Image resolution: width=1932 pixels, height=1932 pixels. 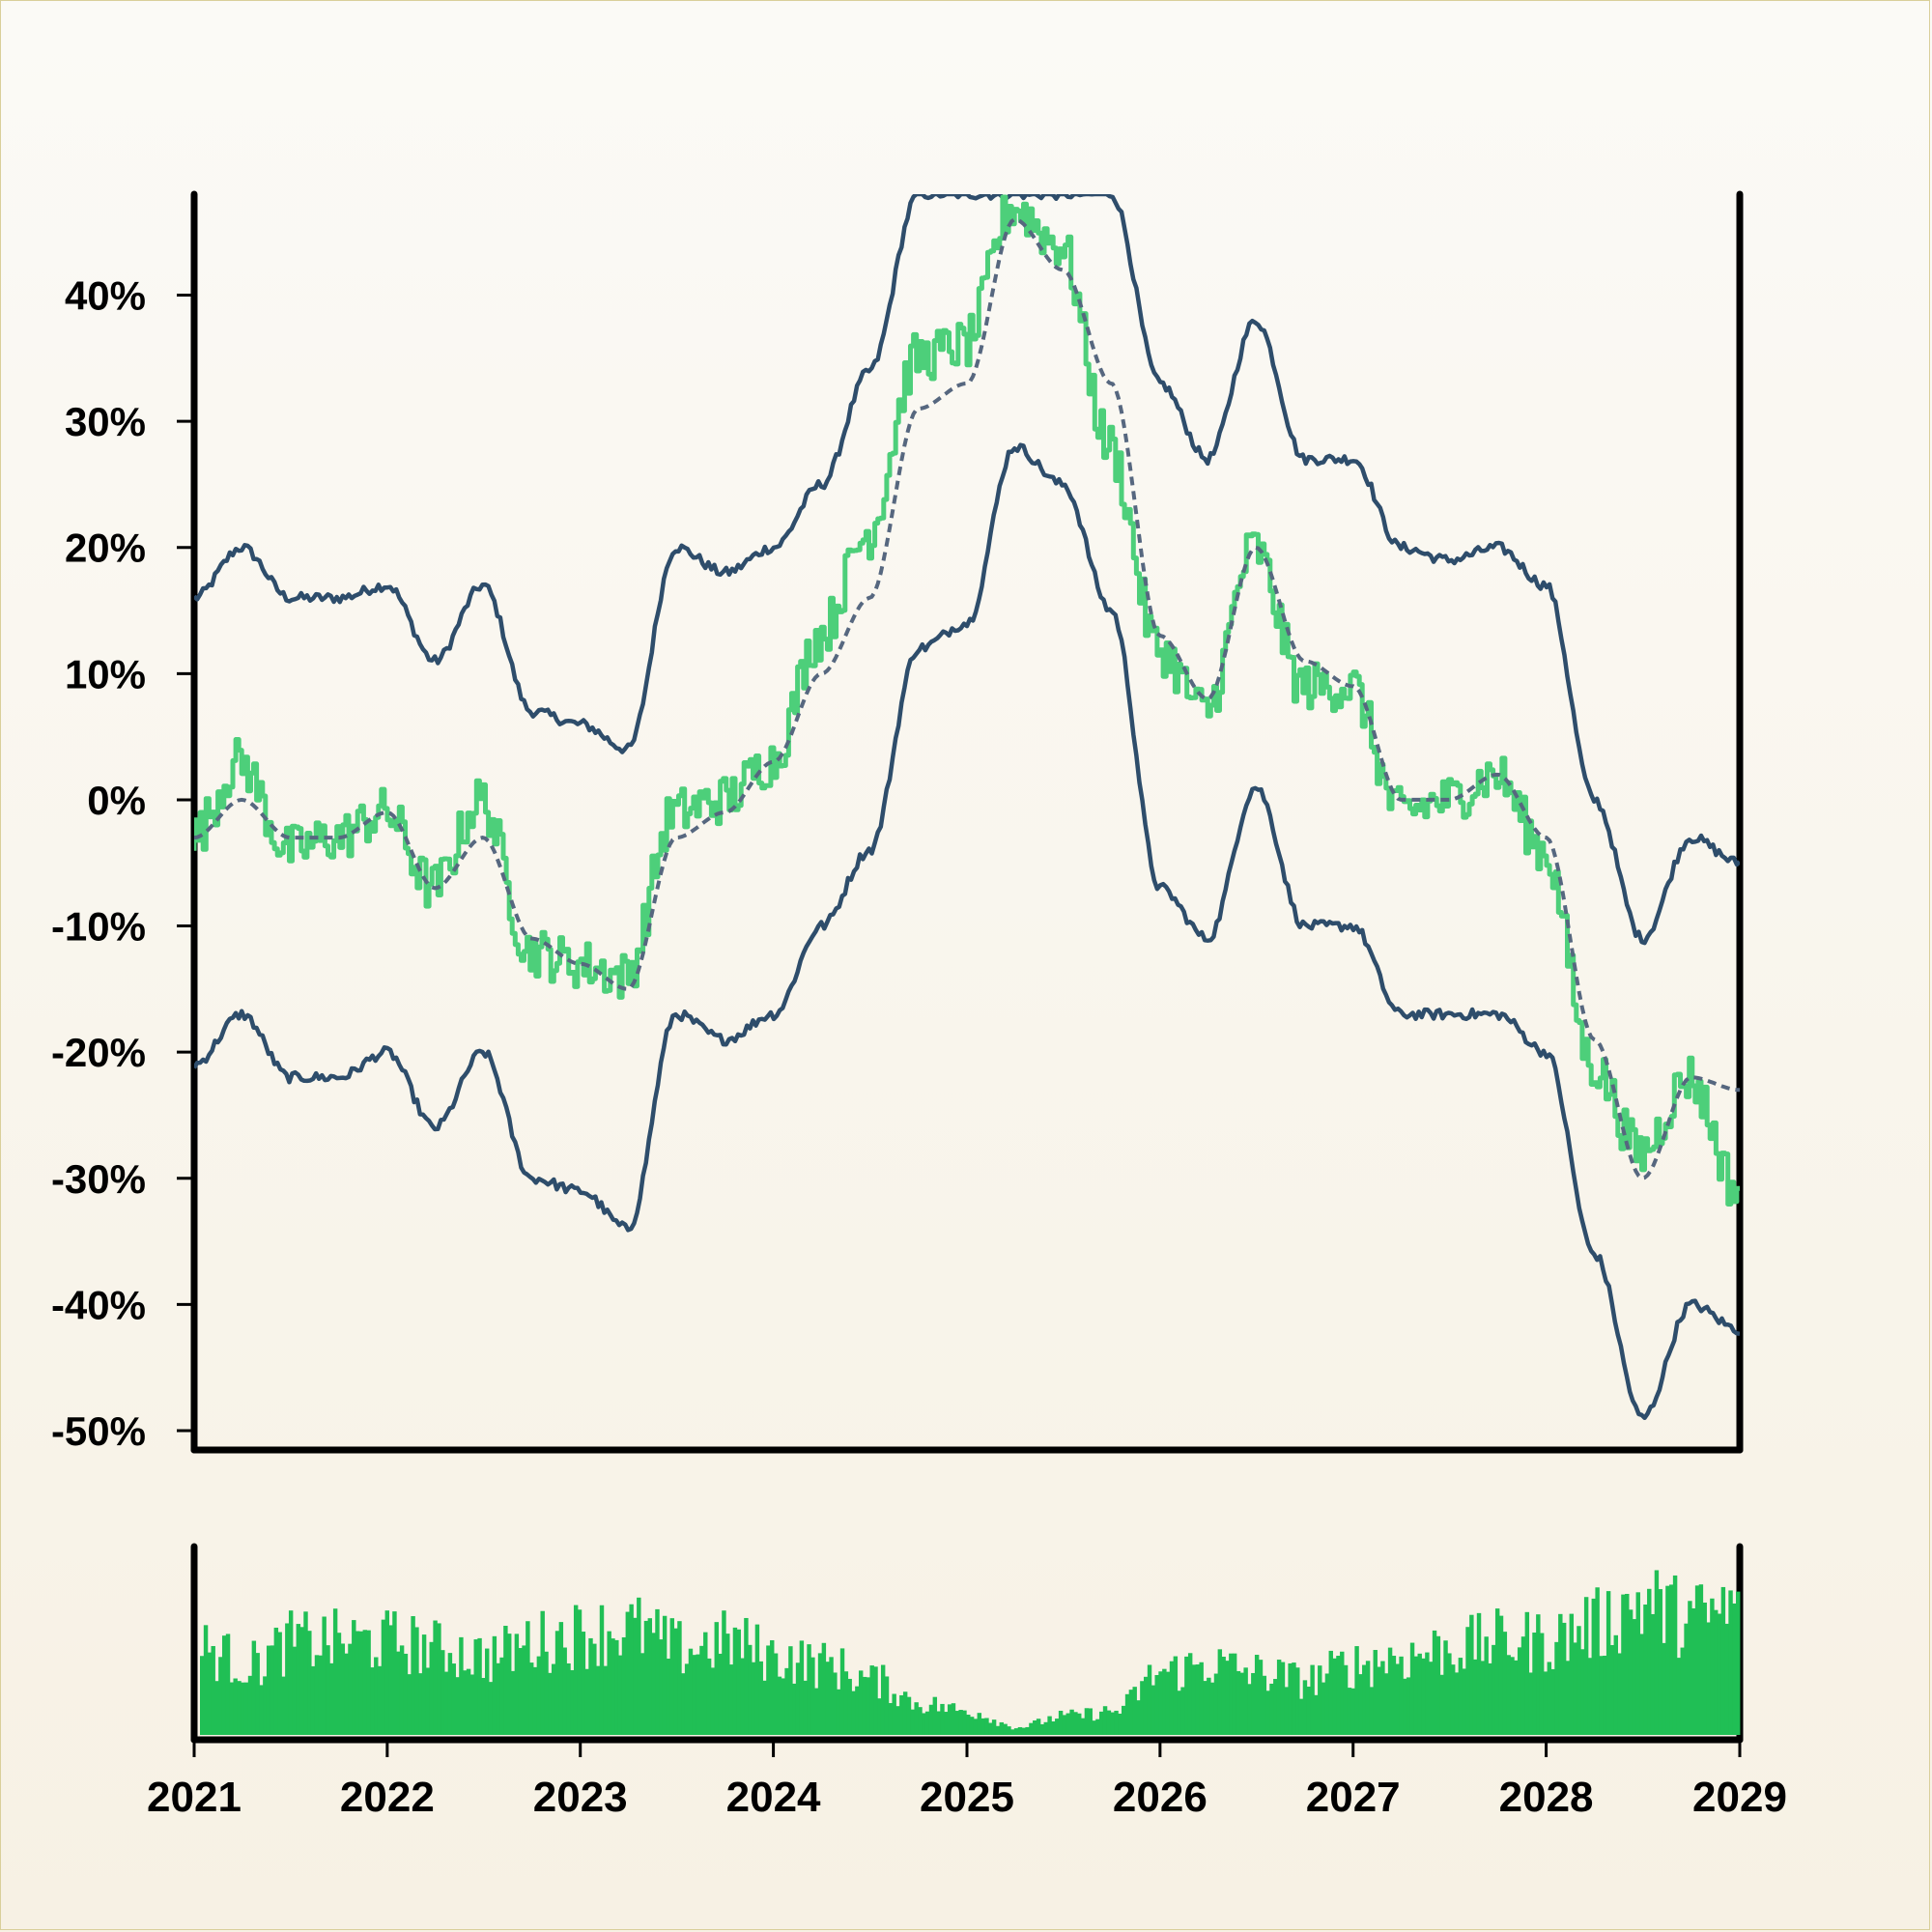 I want to click on x-tick-label: 2023, so click(x=580, y=1797).